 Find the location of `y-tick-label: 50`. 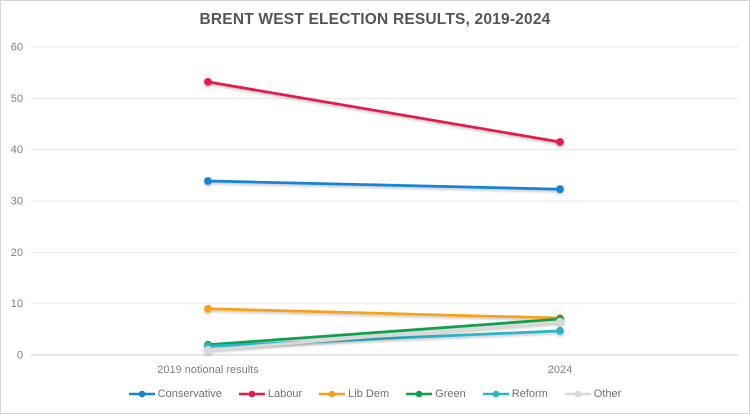

y-tick-label: 50 is located at coordinates (17, 99).